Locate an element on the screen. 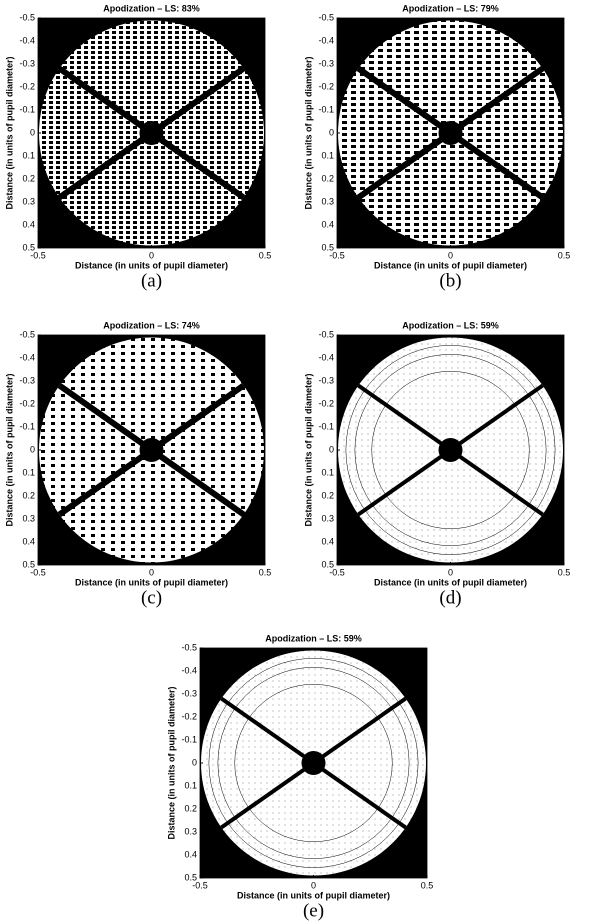 The image size is (600, 921). panel-title: Apodization – LS: 74% is located at coordinates (151, 325).